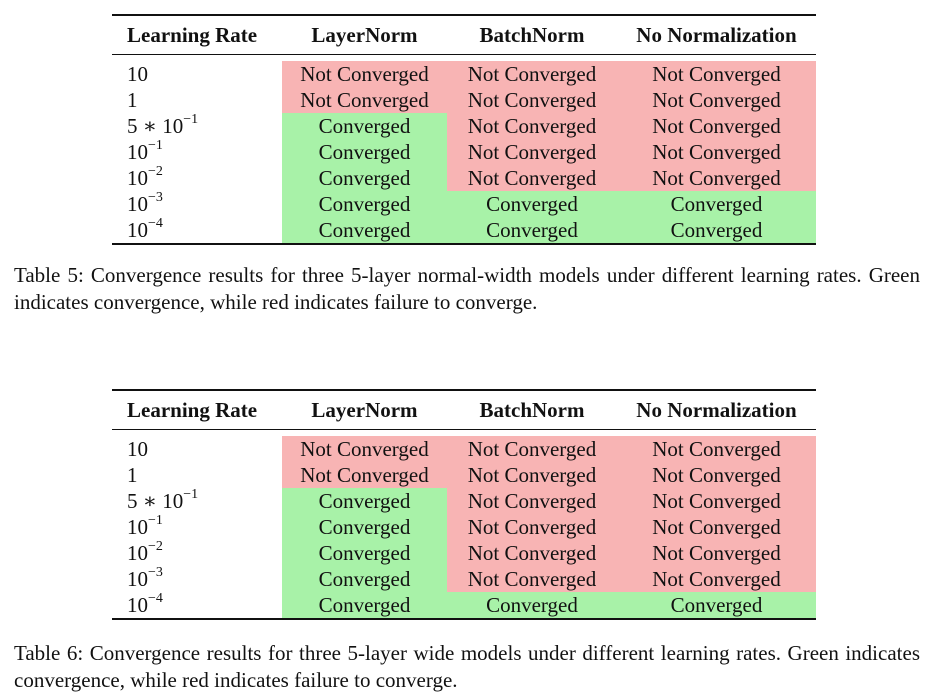 Image resolution: width=943 pixels, height=700 pixels. Describe the element at coordinates (197, 230) in the screenshot. I see `learning-rate-cell: 10−4` at that location.